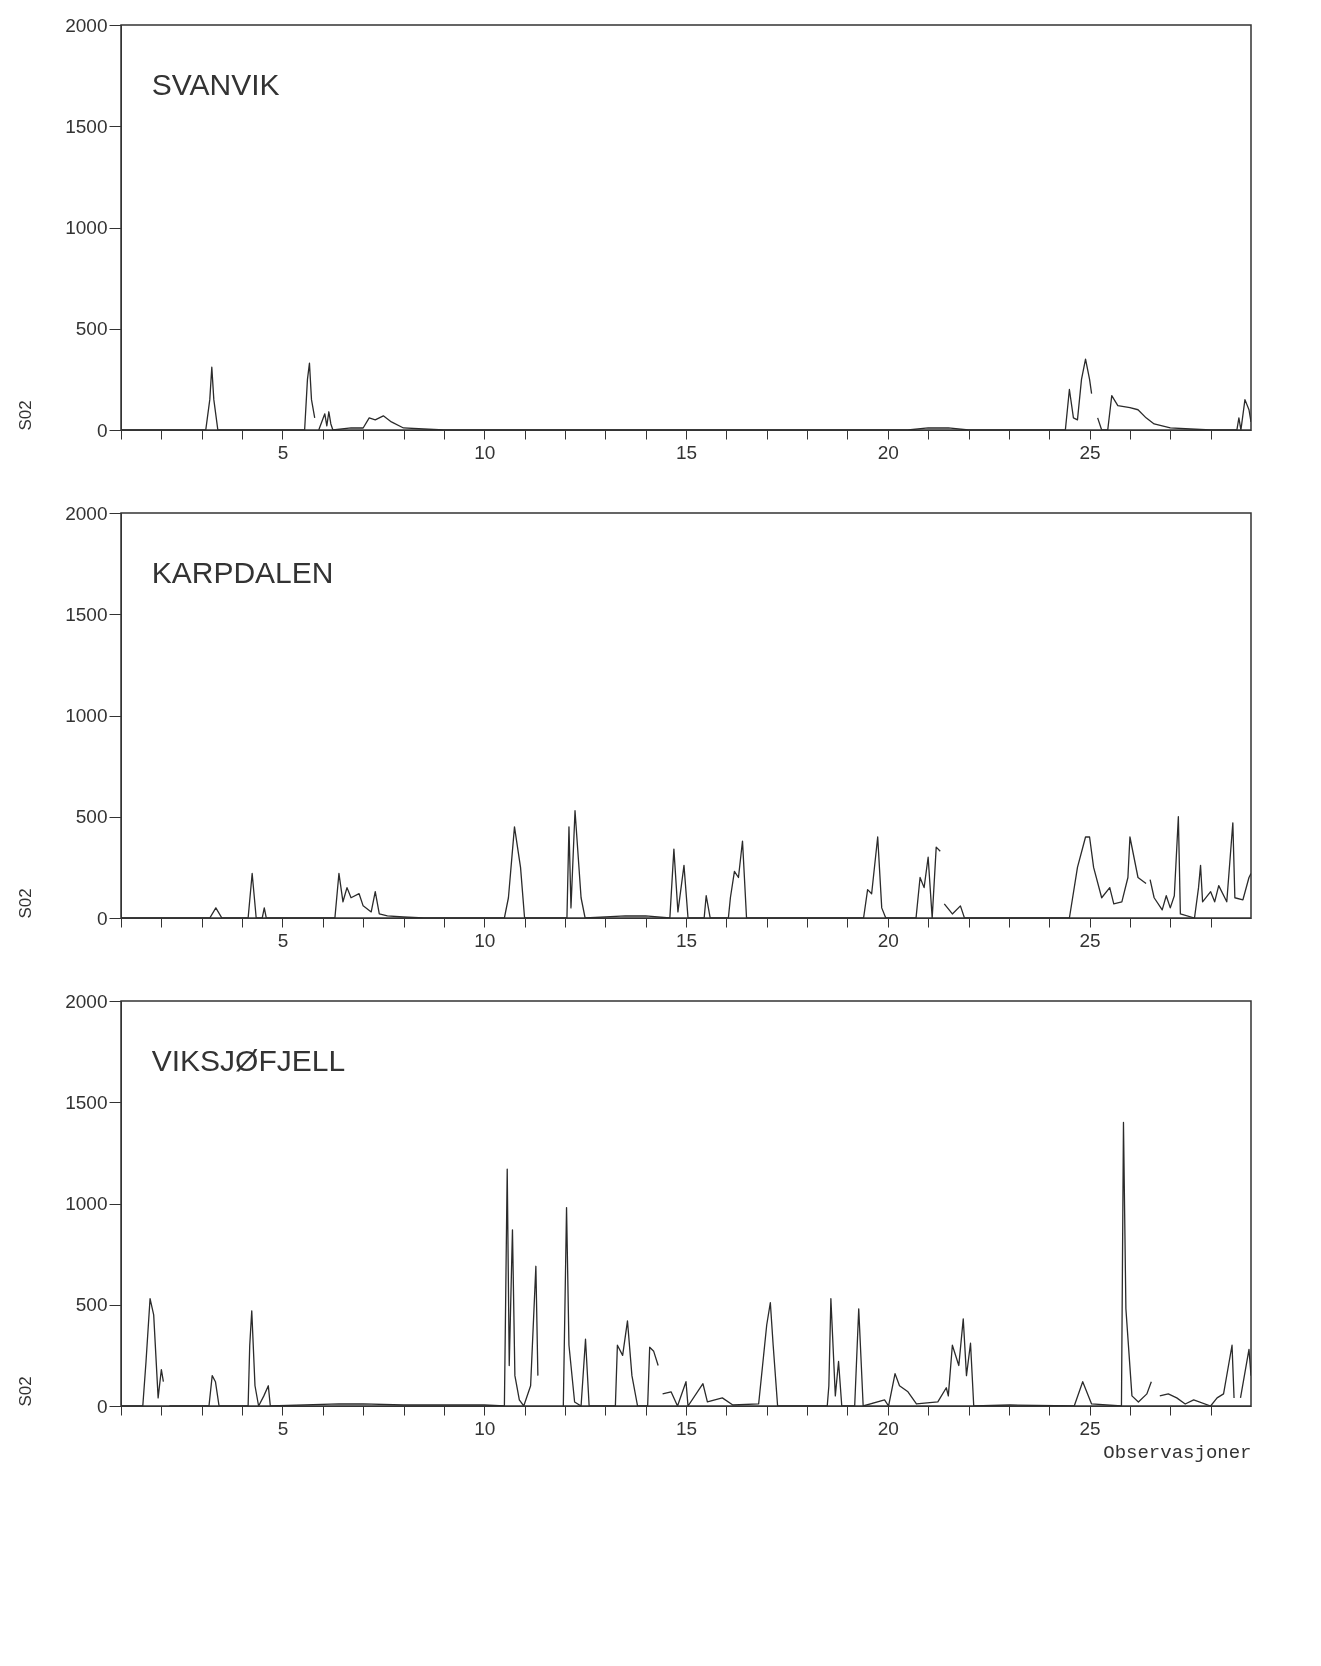  Describe the element at coordinates (242, 572) in the screenshot. I see `text: KARPDALEN` at that location.